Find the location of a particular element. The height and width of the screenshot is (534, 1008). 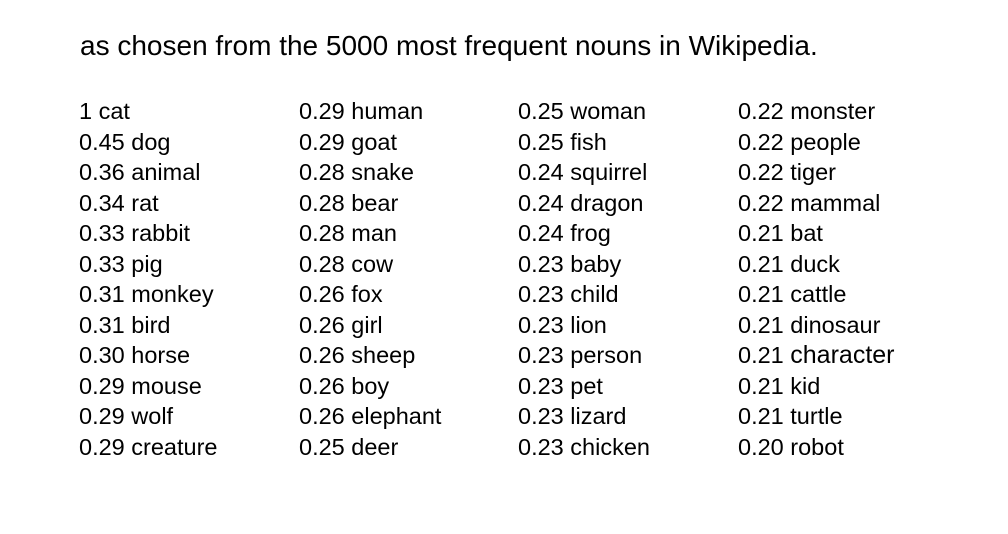

noun-word: dragon is located at coordinates (607, 202).